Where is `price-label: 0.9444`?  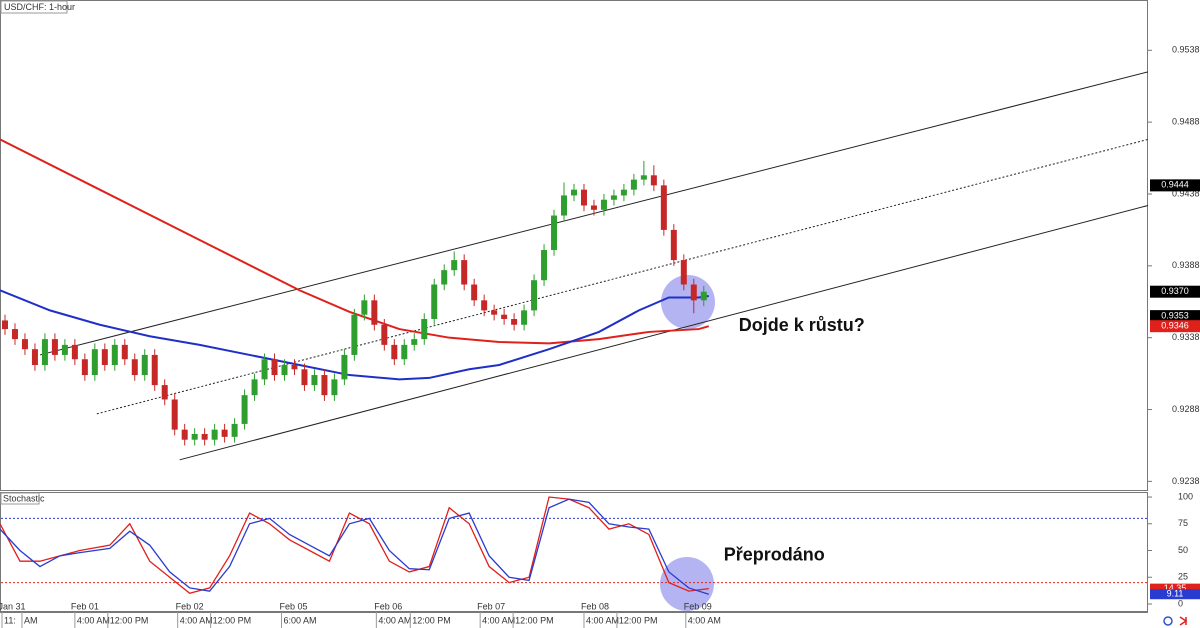 price-label: 0.9444 is located at coordinates (1175, 185).